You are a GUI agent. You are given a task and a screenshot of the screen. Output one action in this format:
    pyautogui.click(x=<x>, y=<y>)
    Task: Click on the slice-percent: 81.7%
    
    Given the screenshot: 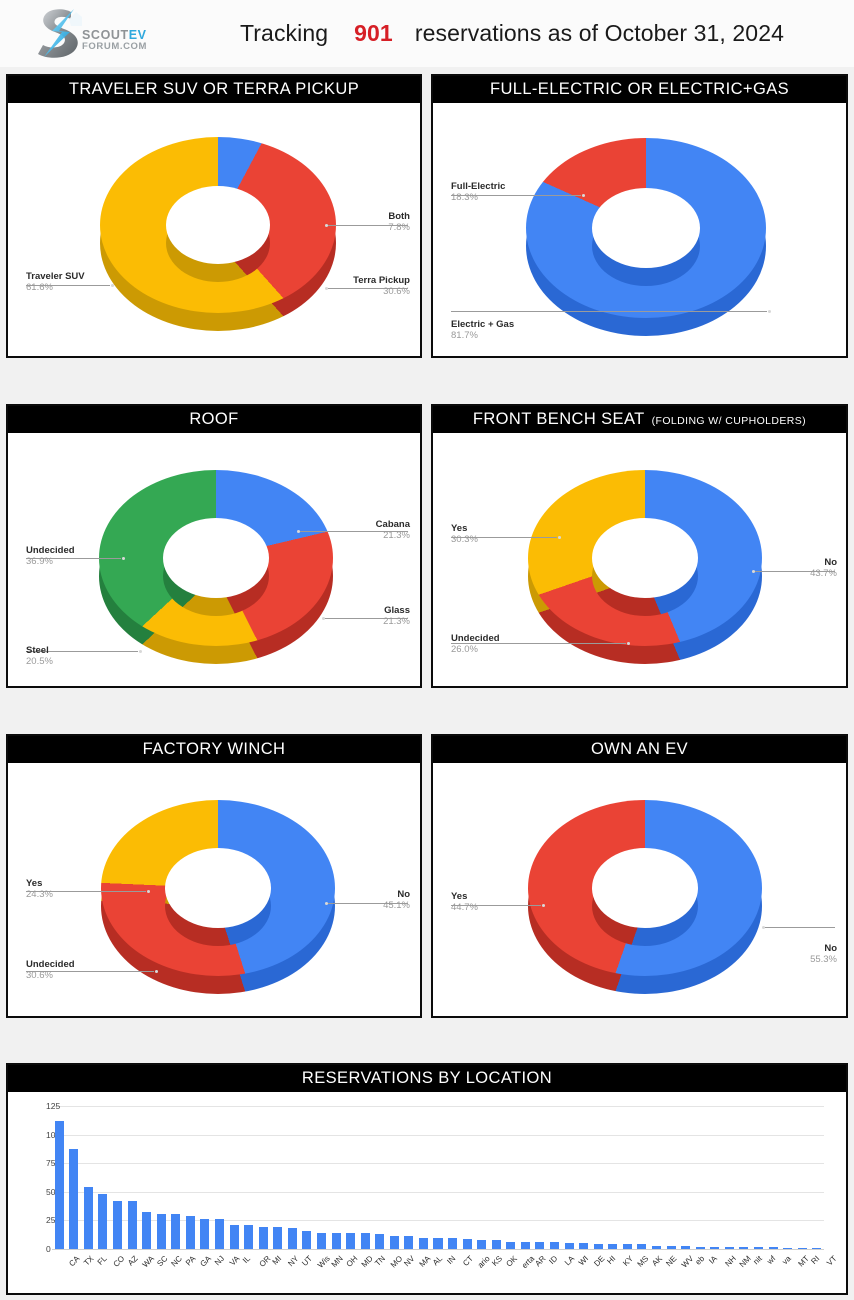 What is the action you would take?
    pyautogui.click(x=464, y=336)
    